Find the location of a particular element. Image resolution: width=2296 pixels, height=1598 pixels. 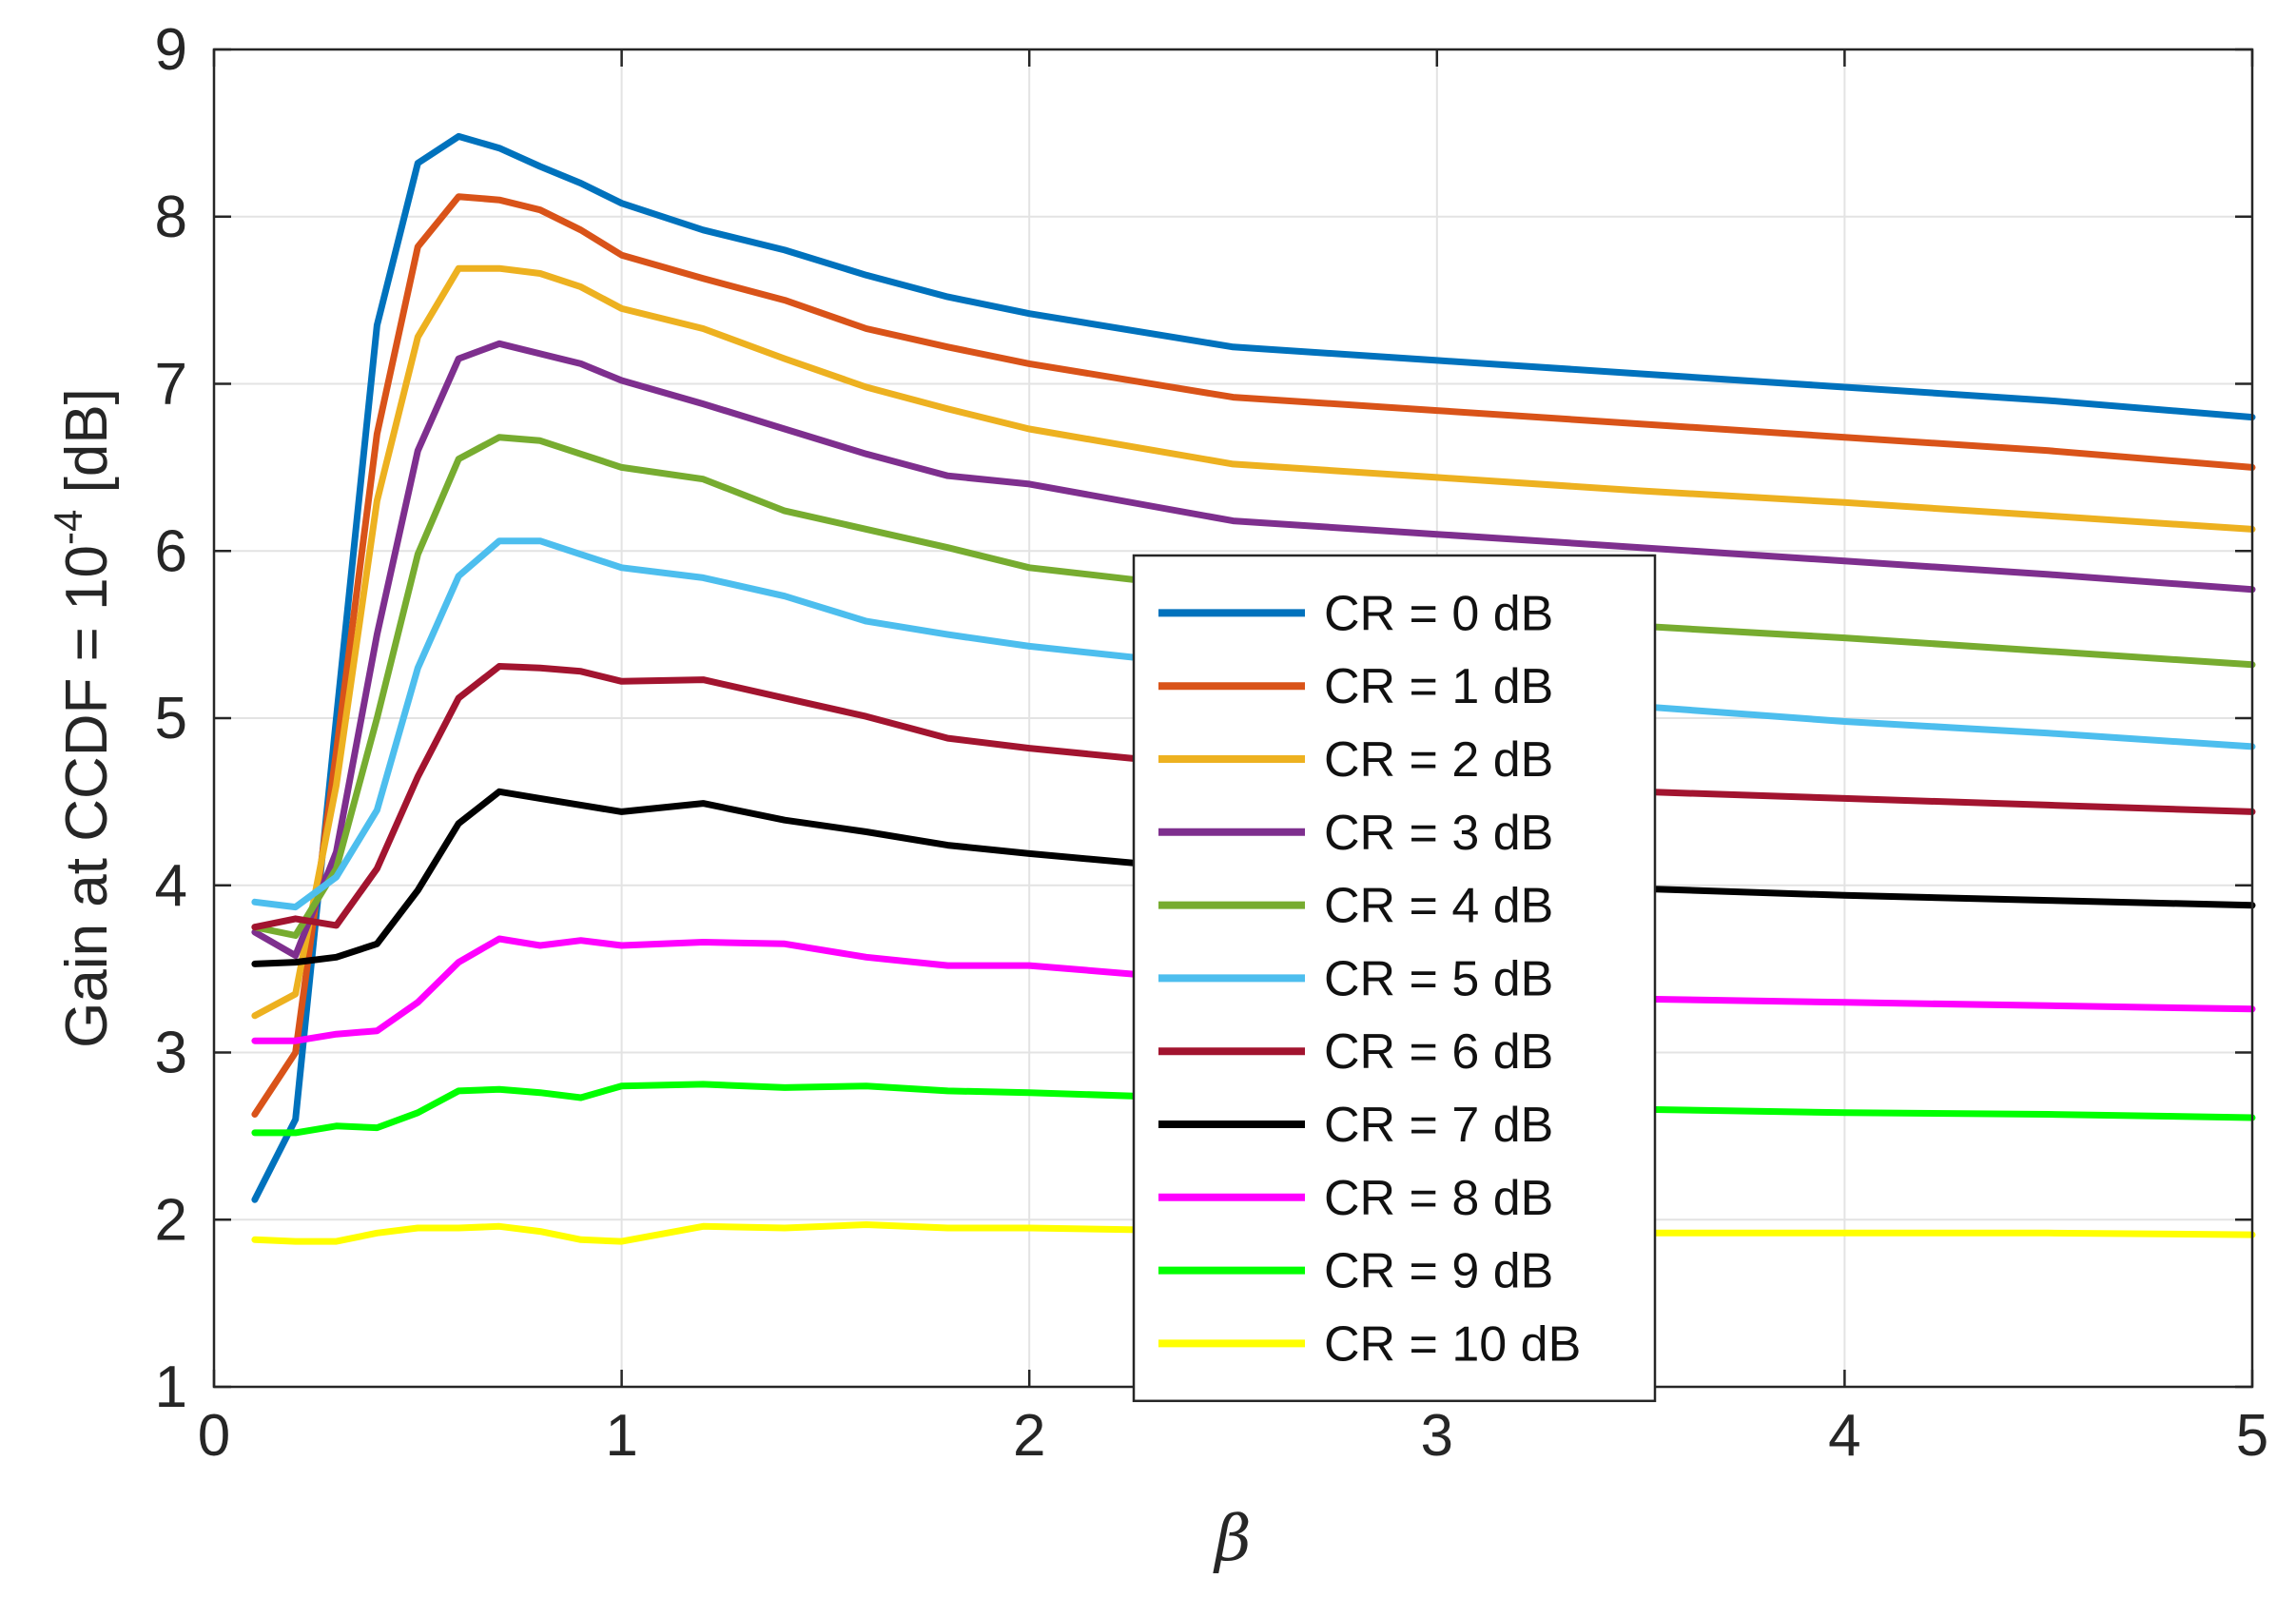

y-tick-label: 9 is located at coordinates (171, 50).